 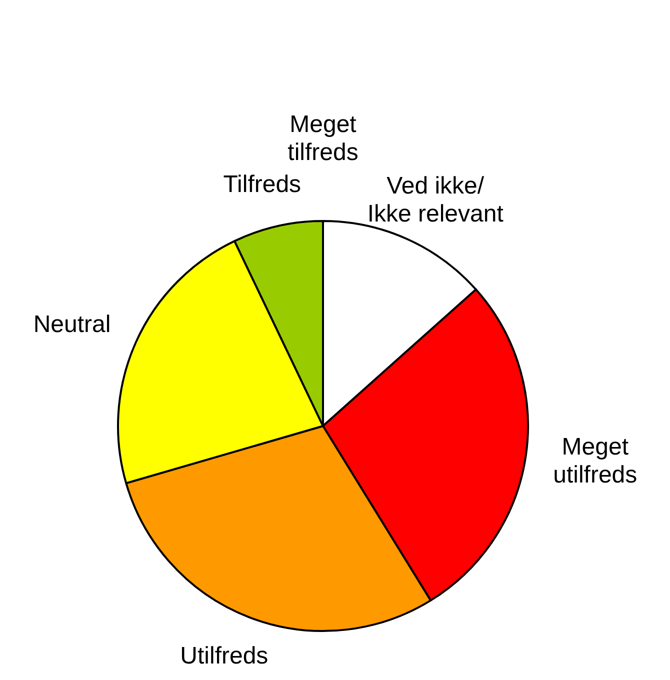 What do you see at coordinates (72, 324) in the screenshot?
I see `slice-label: Neutral` at bounding box center [72, 324].